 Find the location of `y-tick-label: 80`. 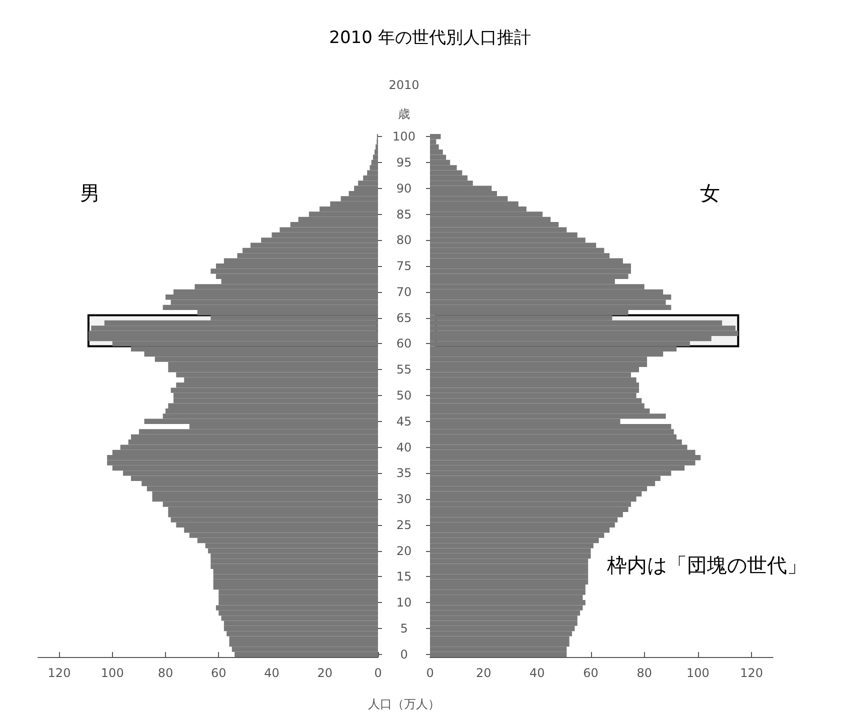

y-tick-label: 80 is located at coordinates (404, 240).